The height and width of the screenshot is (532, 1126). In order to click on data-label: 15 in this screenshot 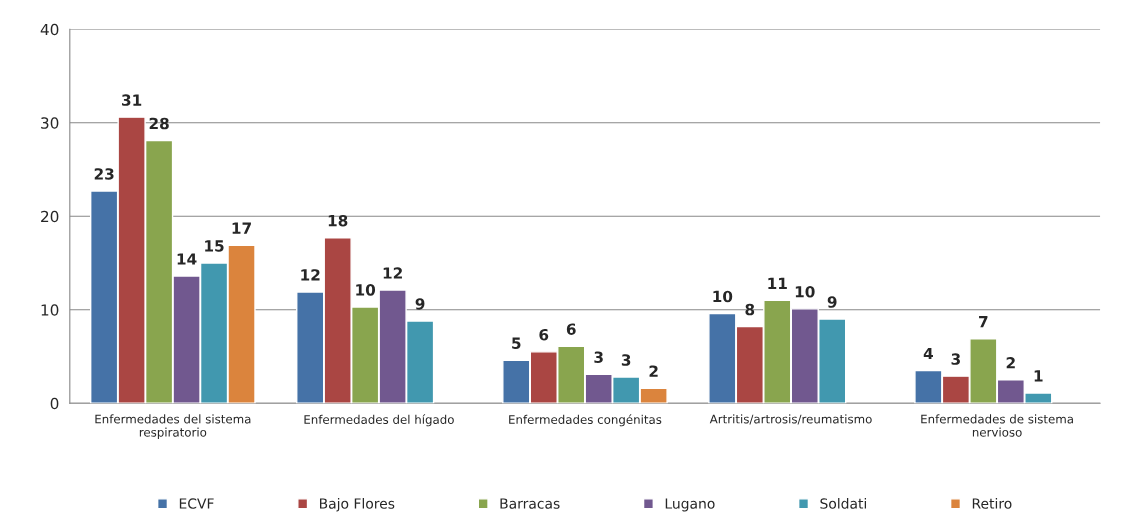, I will do `click(214, 246)`.